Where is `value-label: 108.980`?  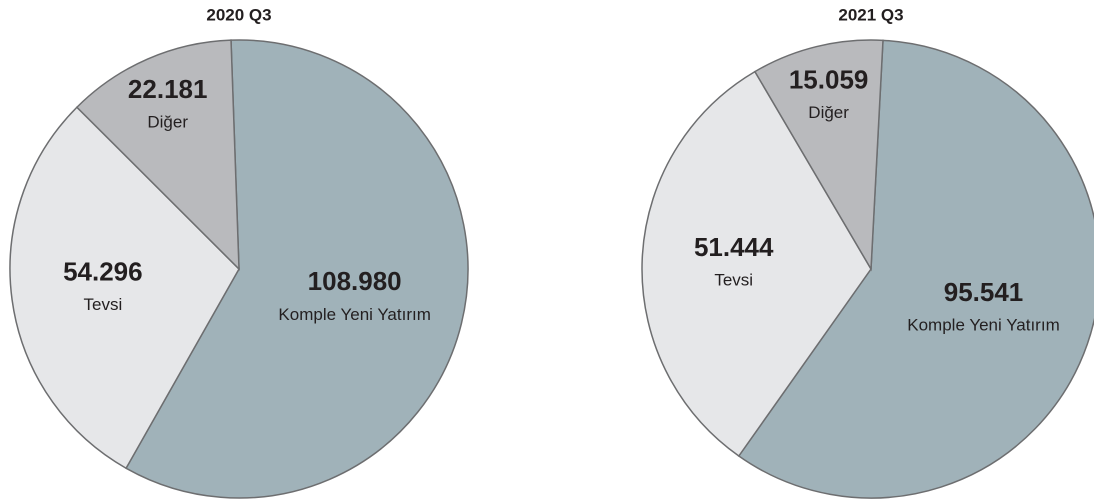 value-label: 108.980 is located at coordinates (355, 281).